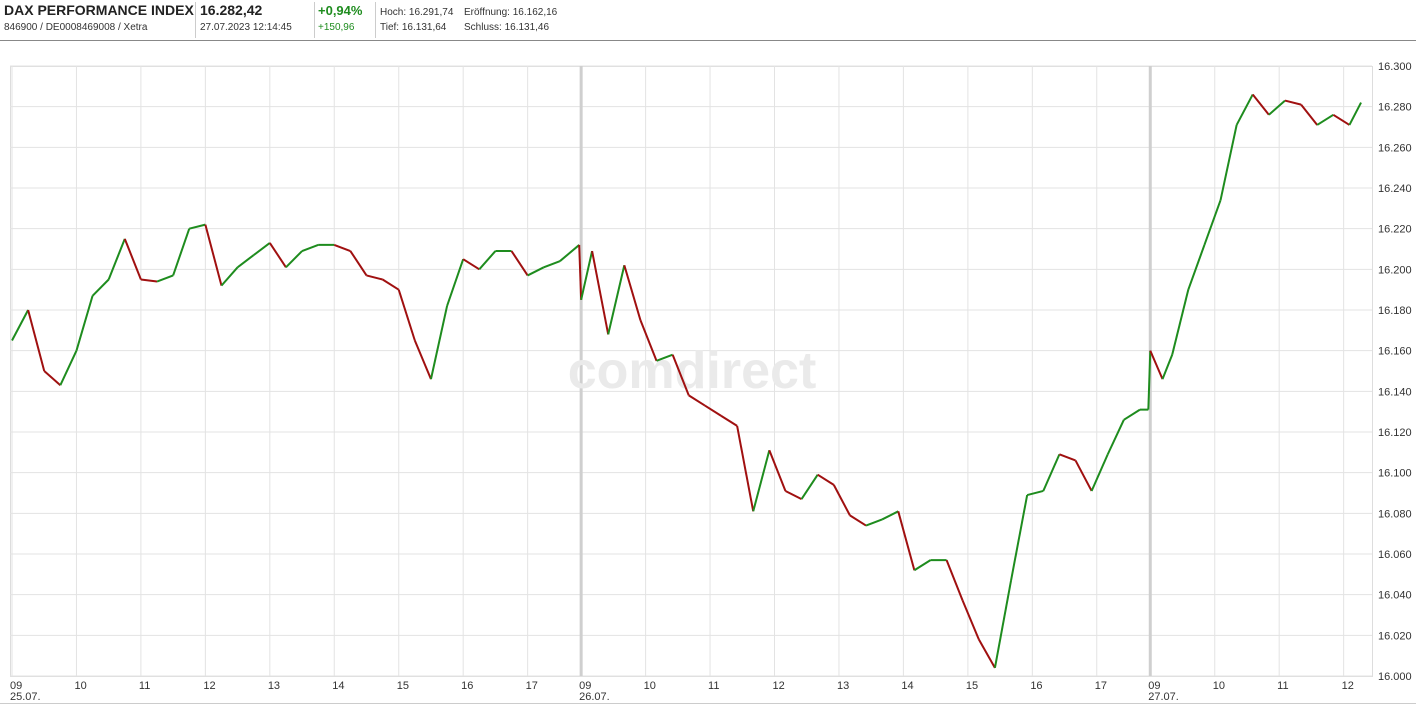 This screenshot has height=711, width=1416. I want to click on y-tick-label: 16.300, so click(1395, 67).